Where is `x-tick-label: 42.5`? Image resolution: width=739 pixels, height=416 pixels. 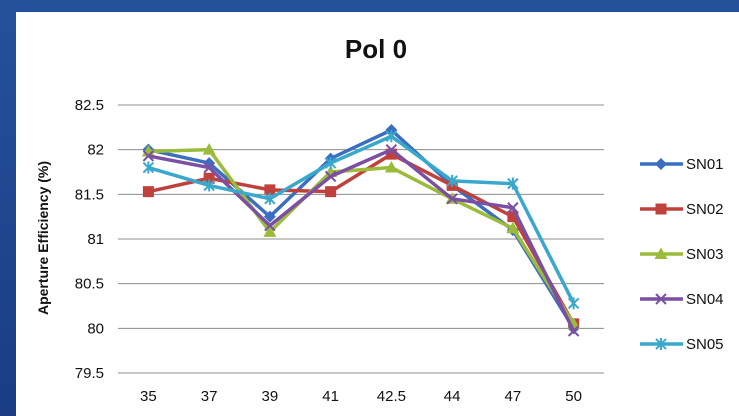
x-tick-label: 42.5 is located at coordinates (391, 396).